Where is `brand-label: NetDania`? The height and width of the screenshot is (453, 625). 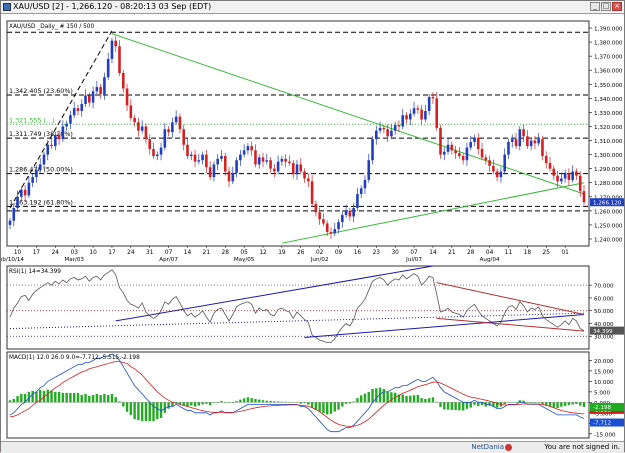
brand-label: NetDania is located at coordinates (487, 447).